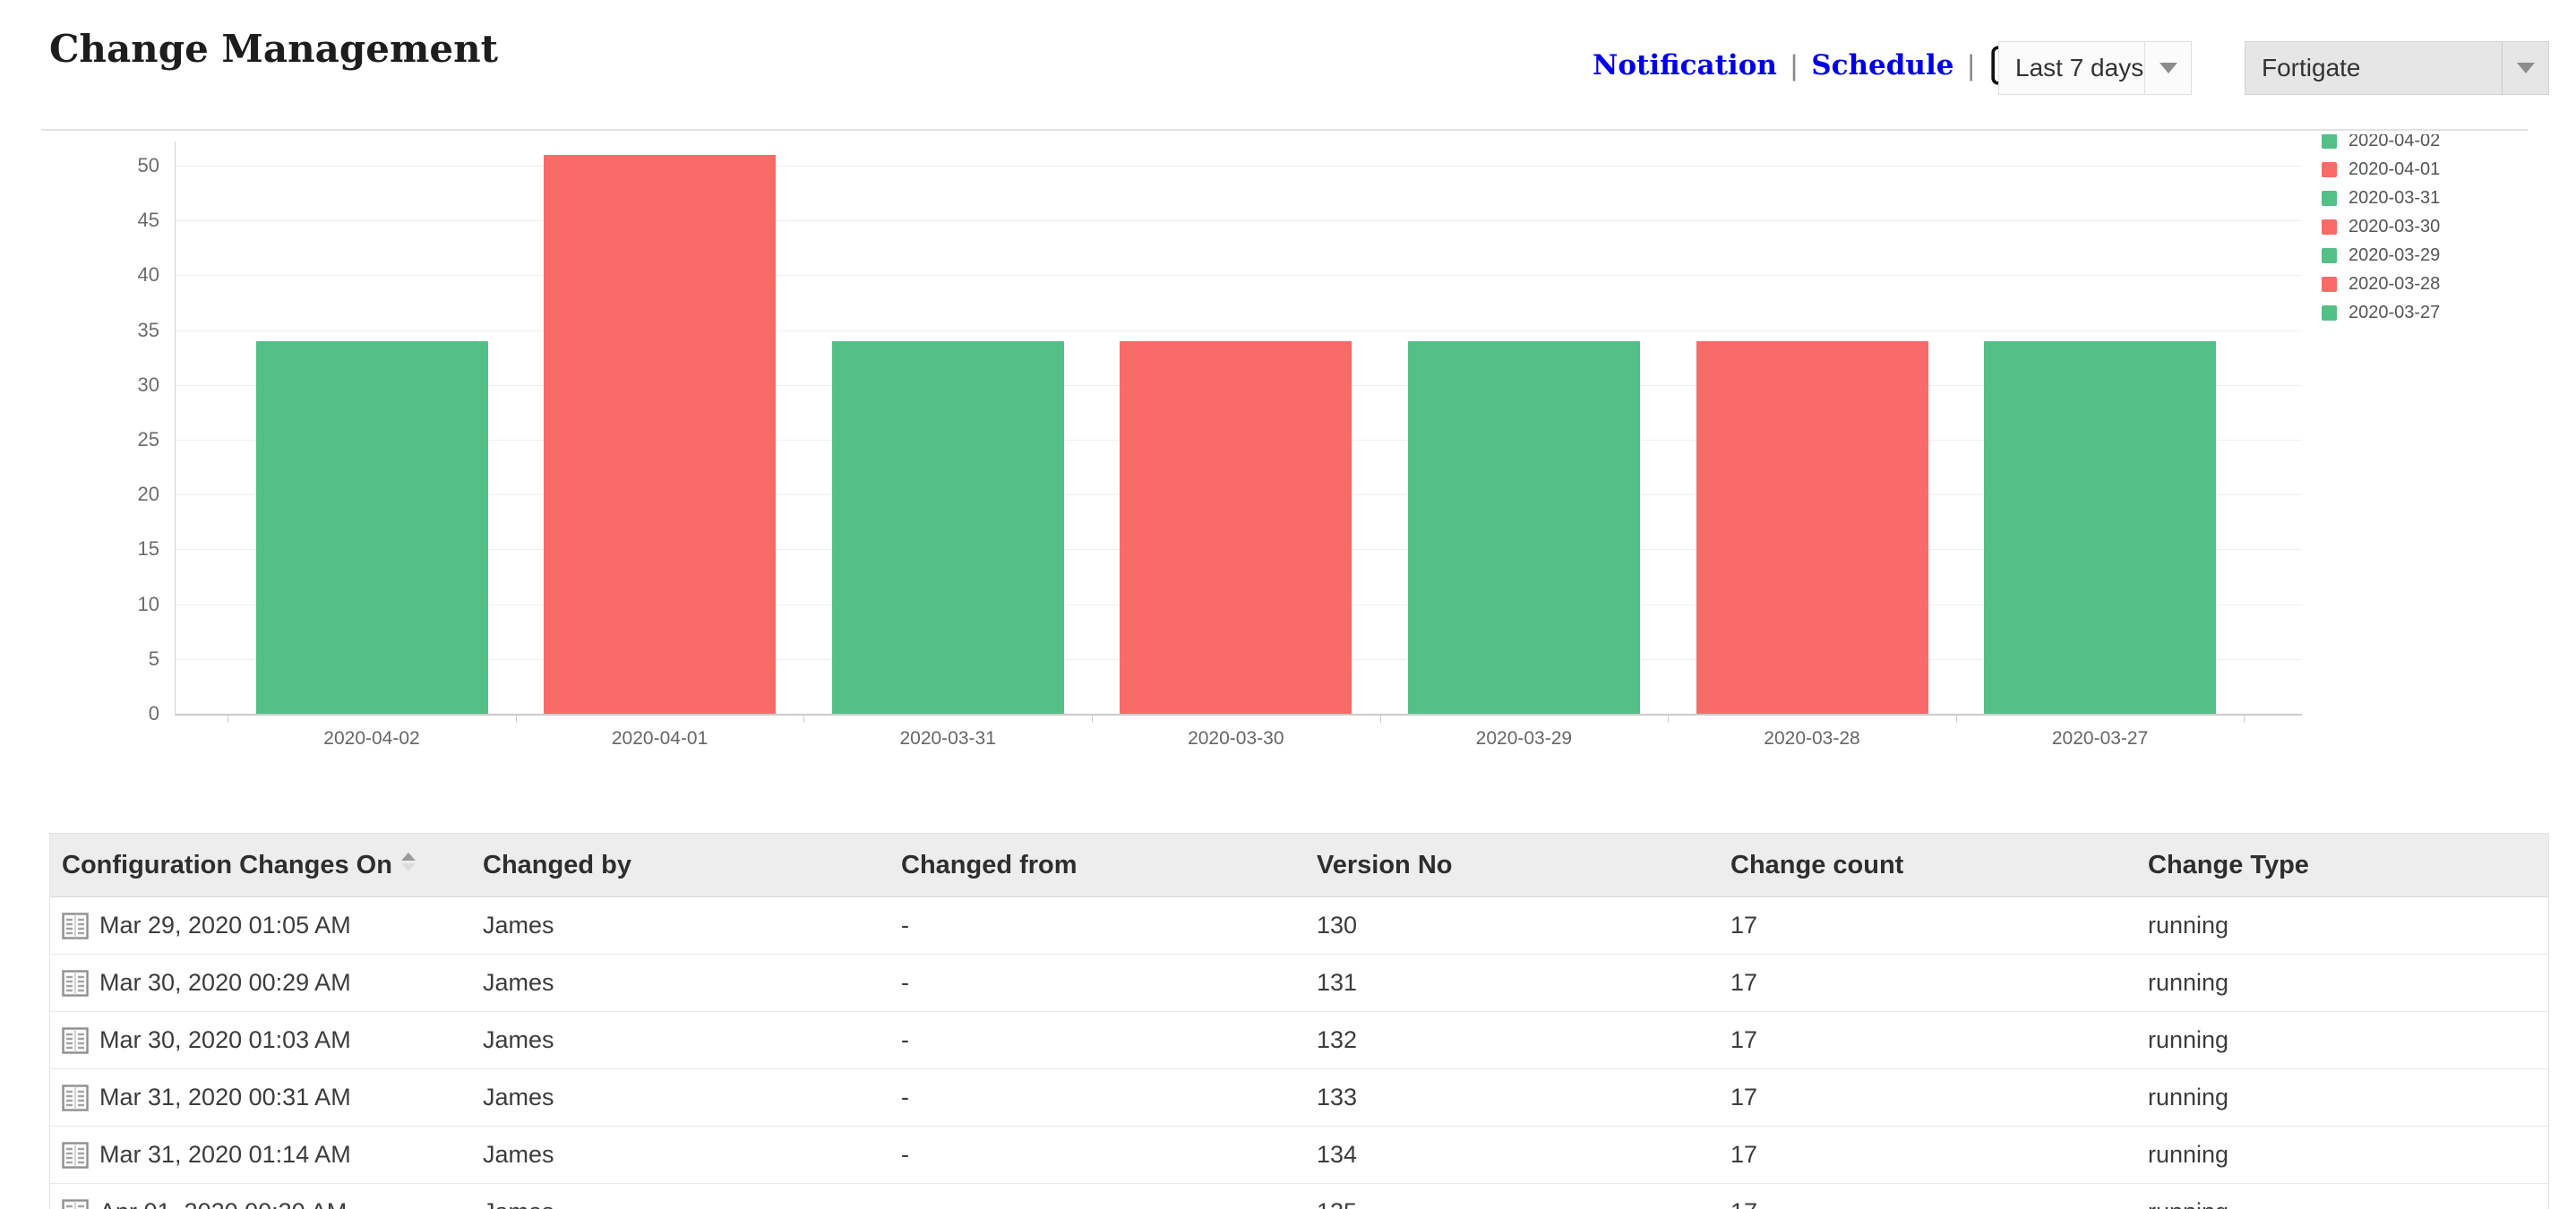 Image resolution: width=2576 pixels, height=1209 pixels. I want to click on cell-changes-on-wrap: Mar 30, 2020 00:29 AM, so click(260, 983).